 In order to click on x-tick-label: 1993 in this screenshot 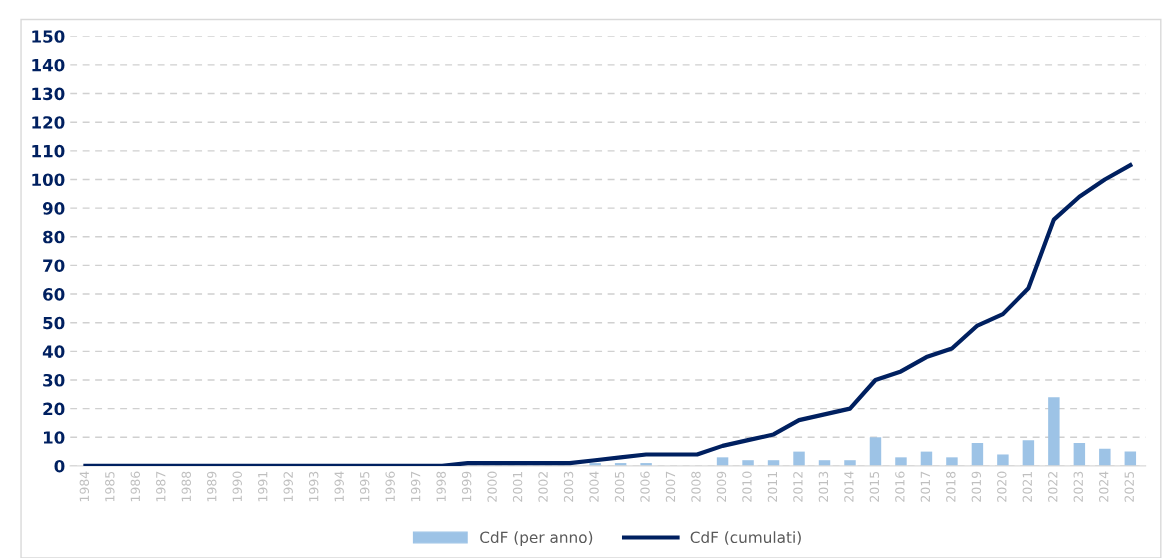, I will do `click(313, 486)`.